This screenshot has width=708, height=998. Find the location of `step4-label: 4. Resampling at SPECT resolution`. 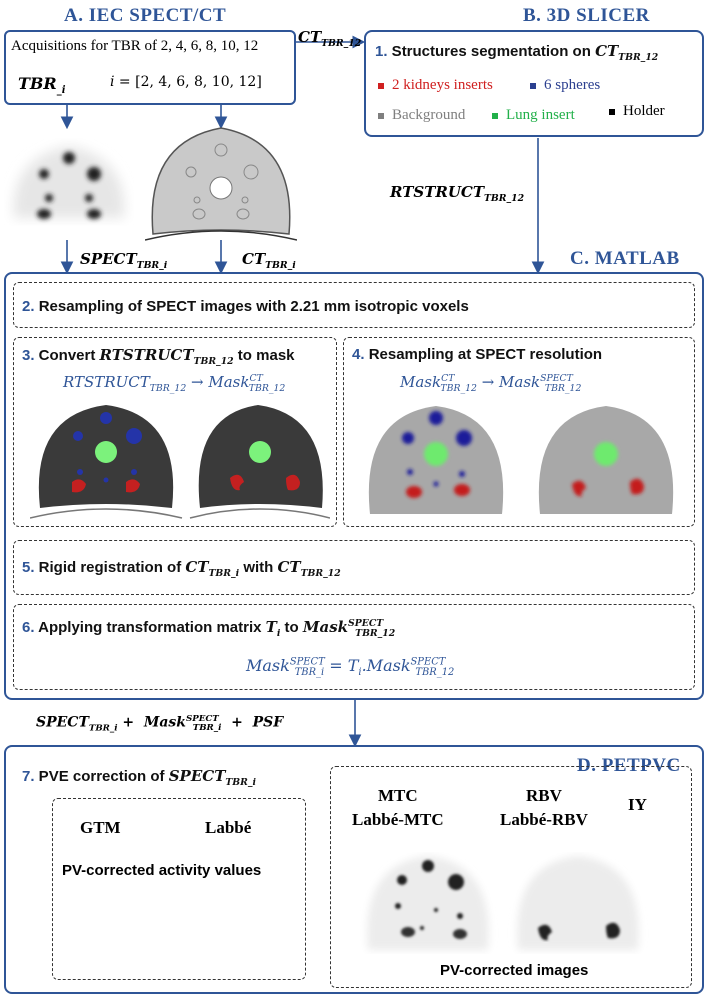

step4-label: 4. Resampling at SPECT resolution is located at coordinates (477, 354).